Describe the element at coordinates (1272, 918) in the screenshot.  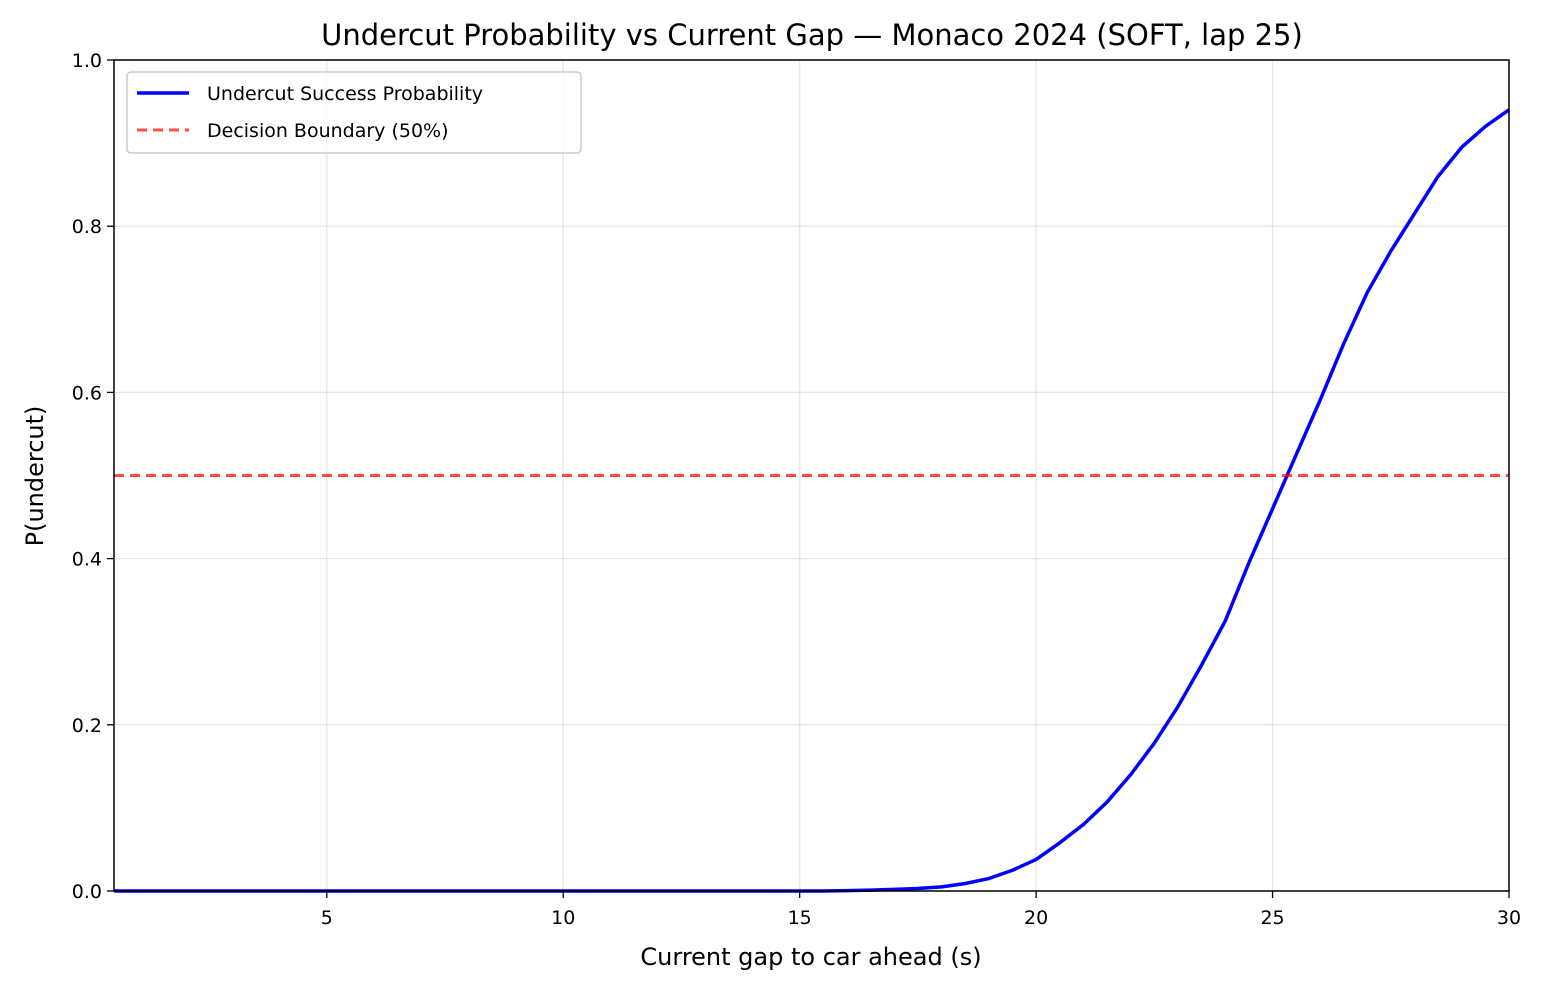
I see `x-tick-label-4: 25` at that location.